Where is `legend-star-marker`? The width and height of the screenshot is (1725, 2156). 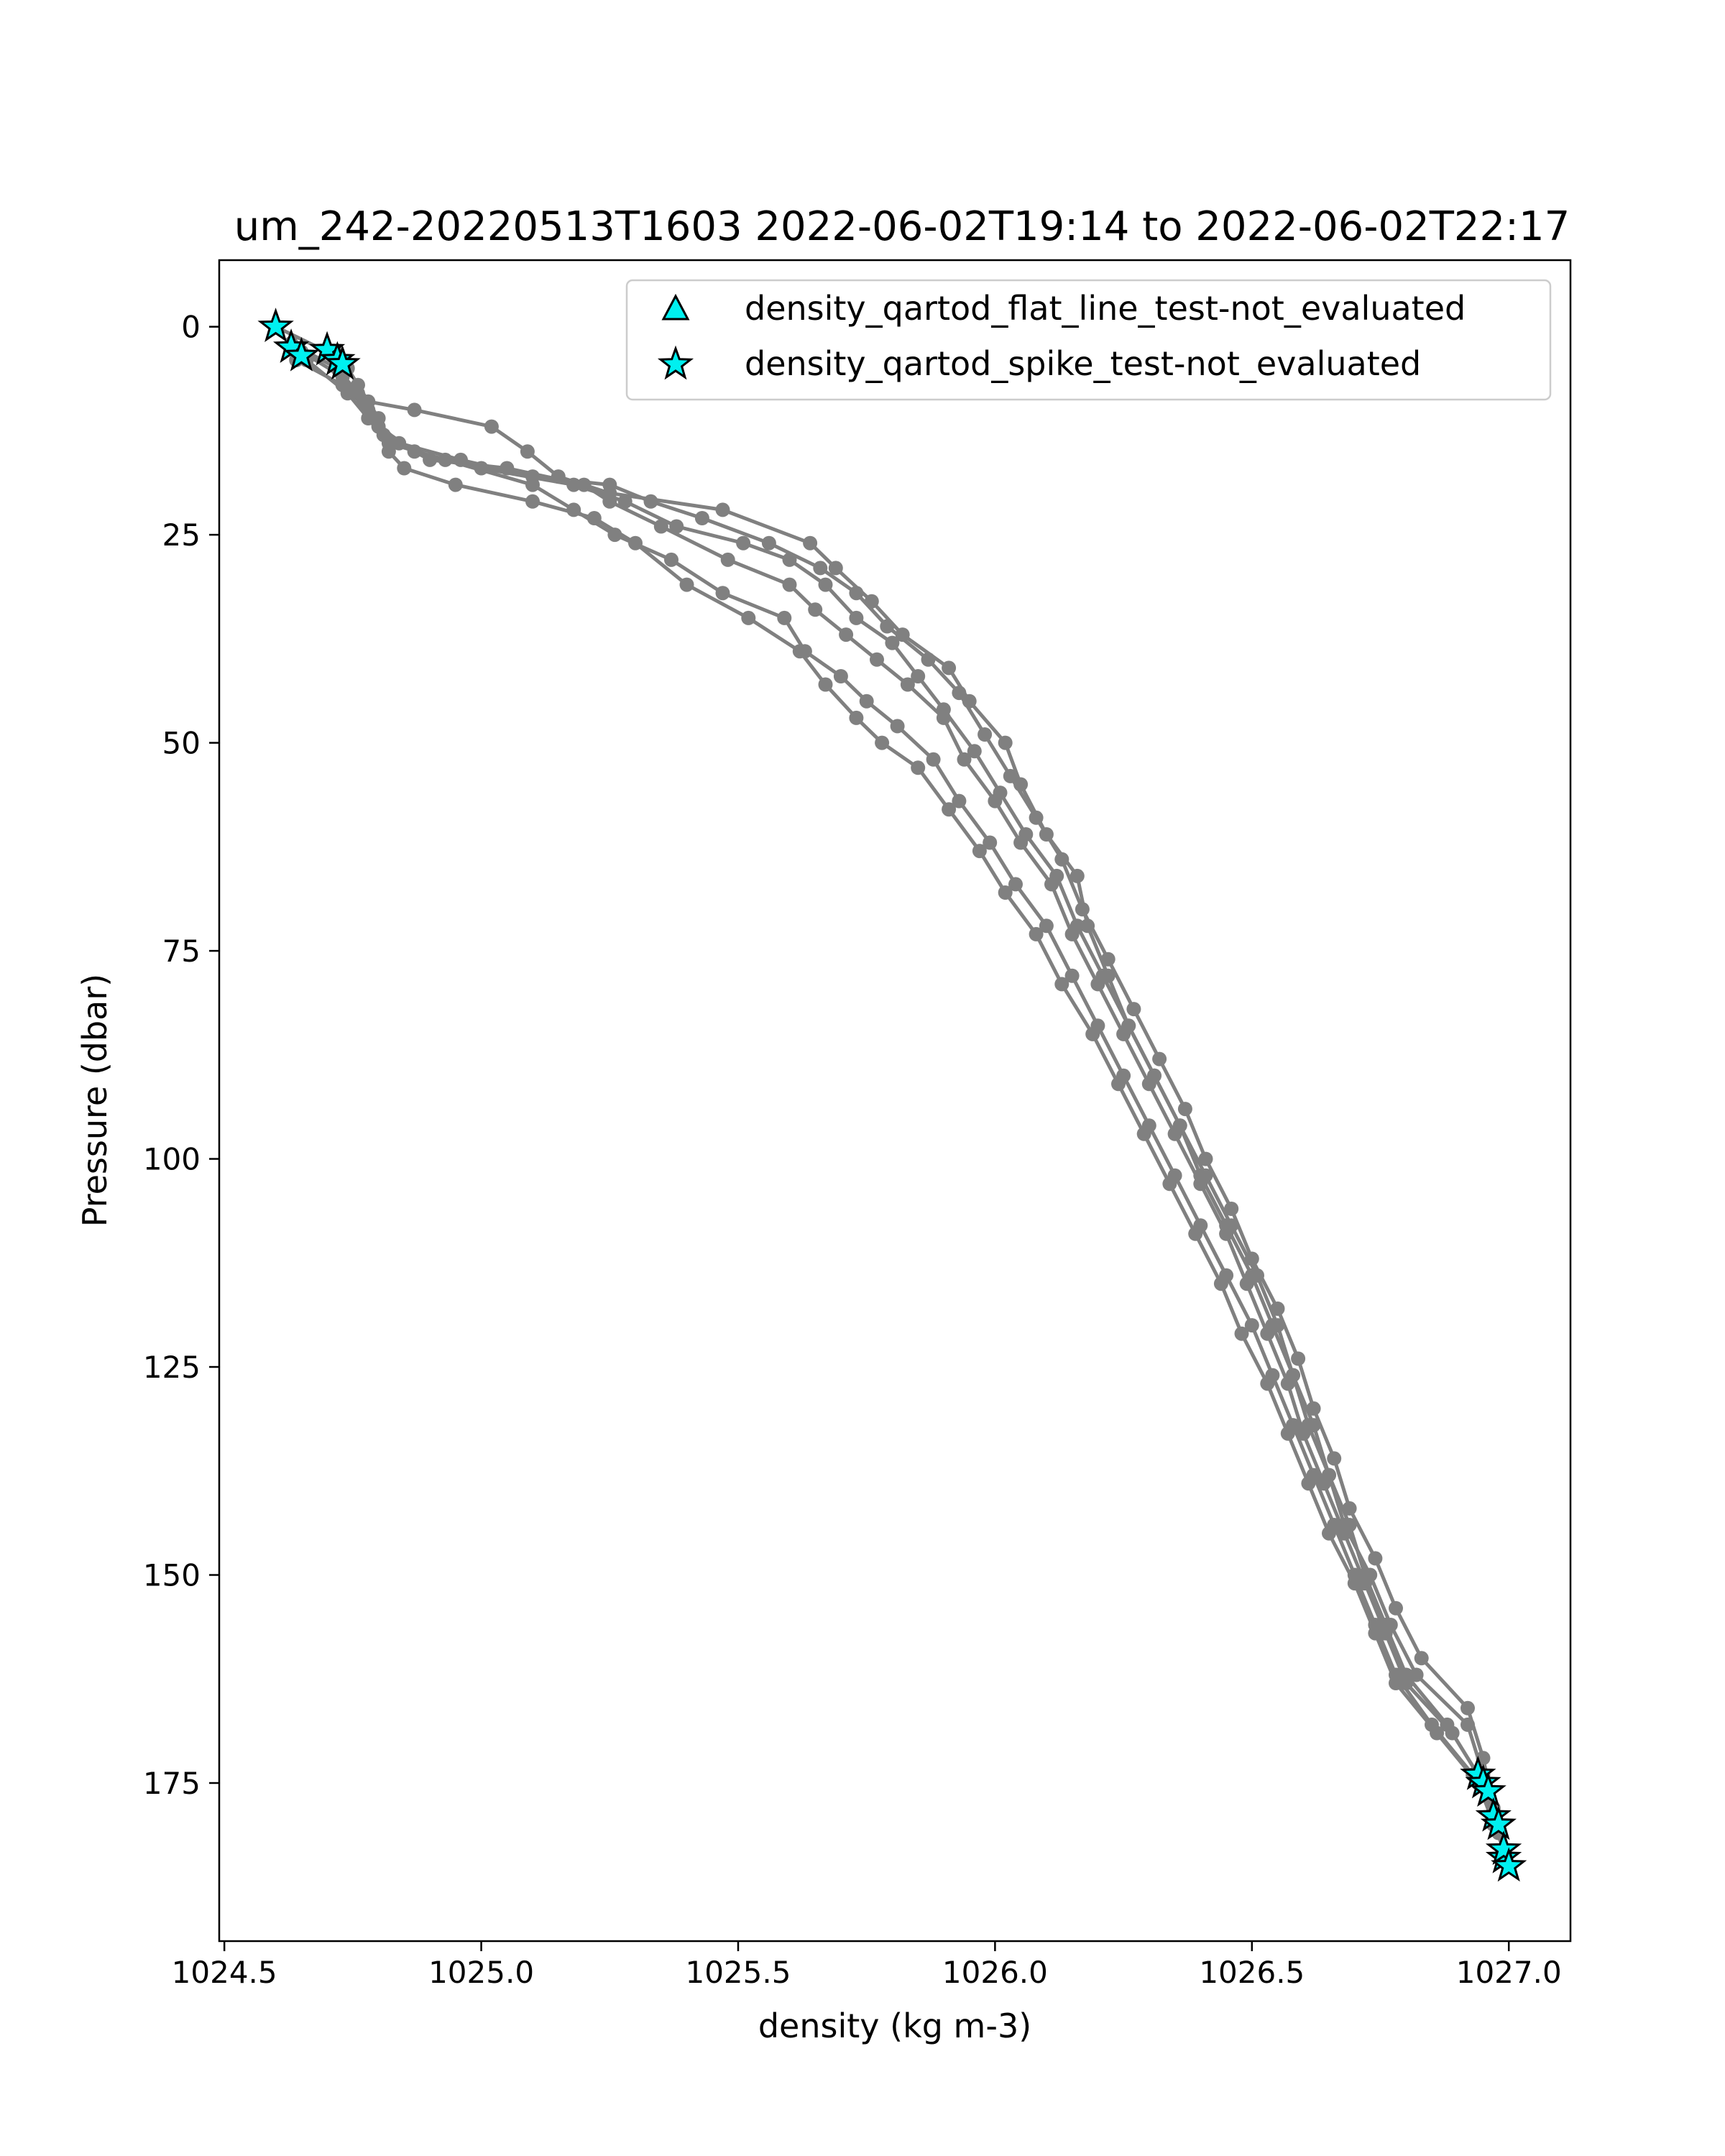 legend-star-marker is located at coordinates (675, 362).